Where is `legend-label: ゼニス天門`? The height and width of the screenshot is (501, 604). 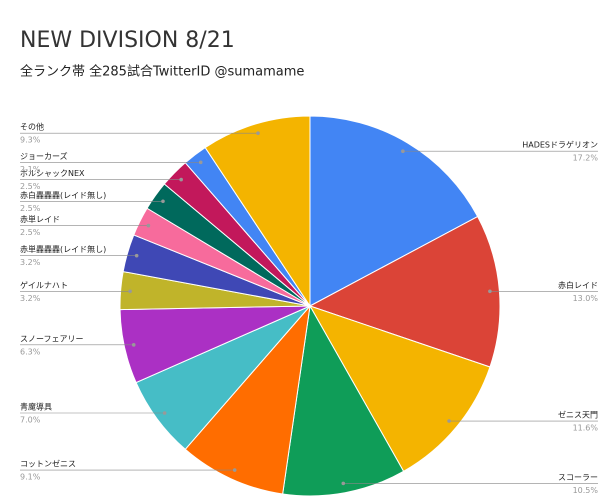 legend-label: ゼニス天門 is located at coordinates (578, 415).